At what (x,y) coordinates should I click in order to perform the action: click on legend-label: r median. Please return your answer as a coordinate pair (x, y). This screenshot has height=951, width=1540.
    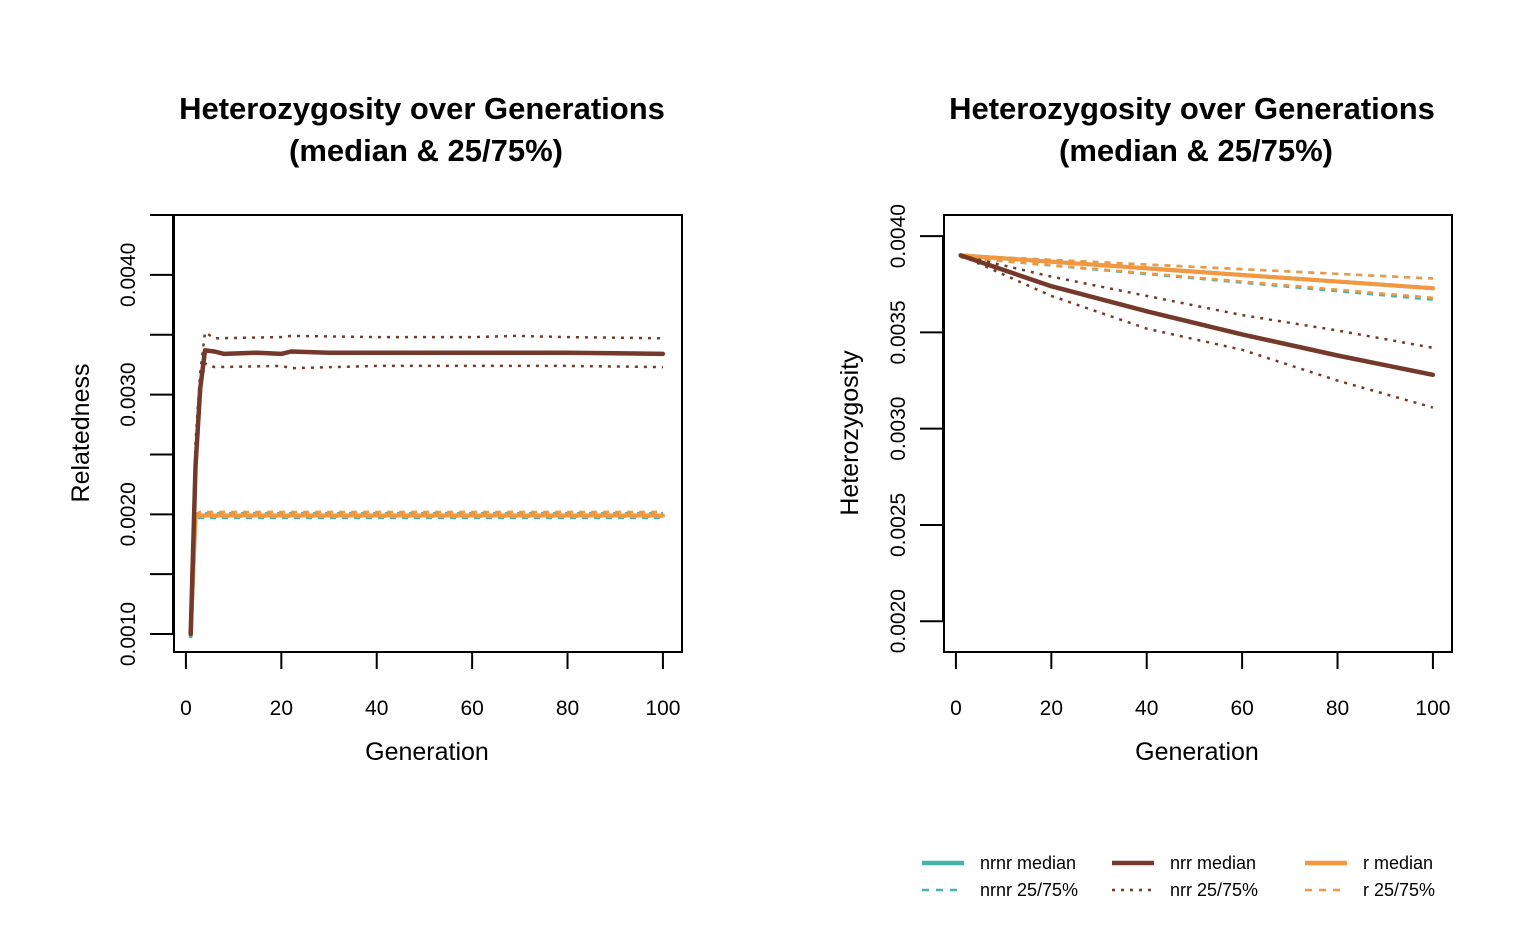
    Looking at the image, I should click on (1398, 863).